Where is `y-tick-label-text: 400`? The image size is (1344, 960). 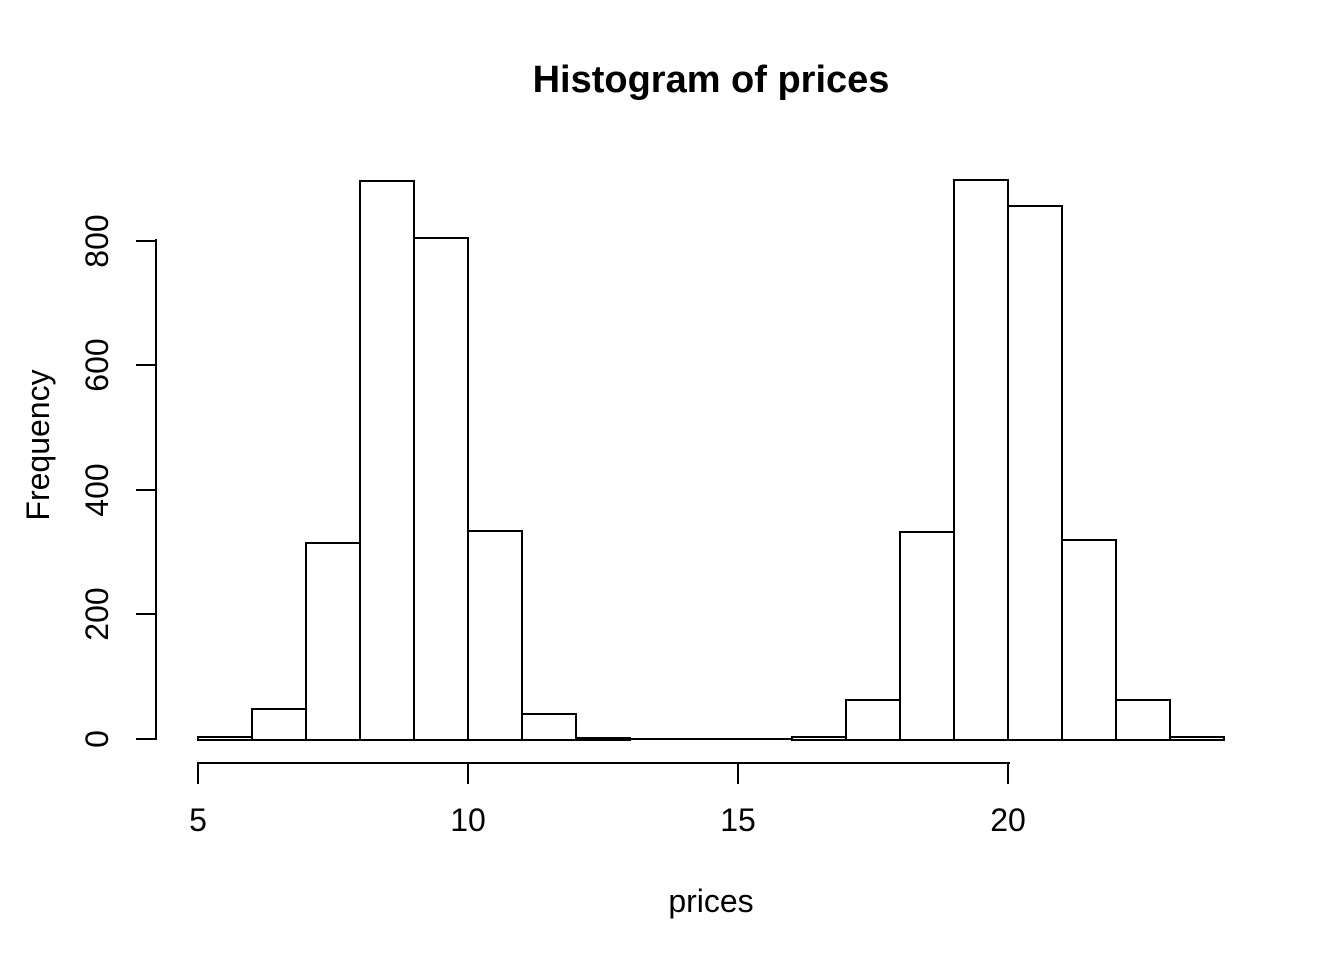
y-tick-label-text: 400 is located at coordinates (97, 490).